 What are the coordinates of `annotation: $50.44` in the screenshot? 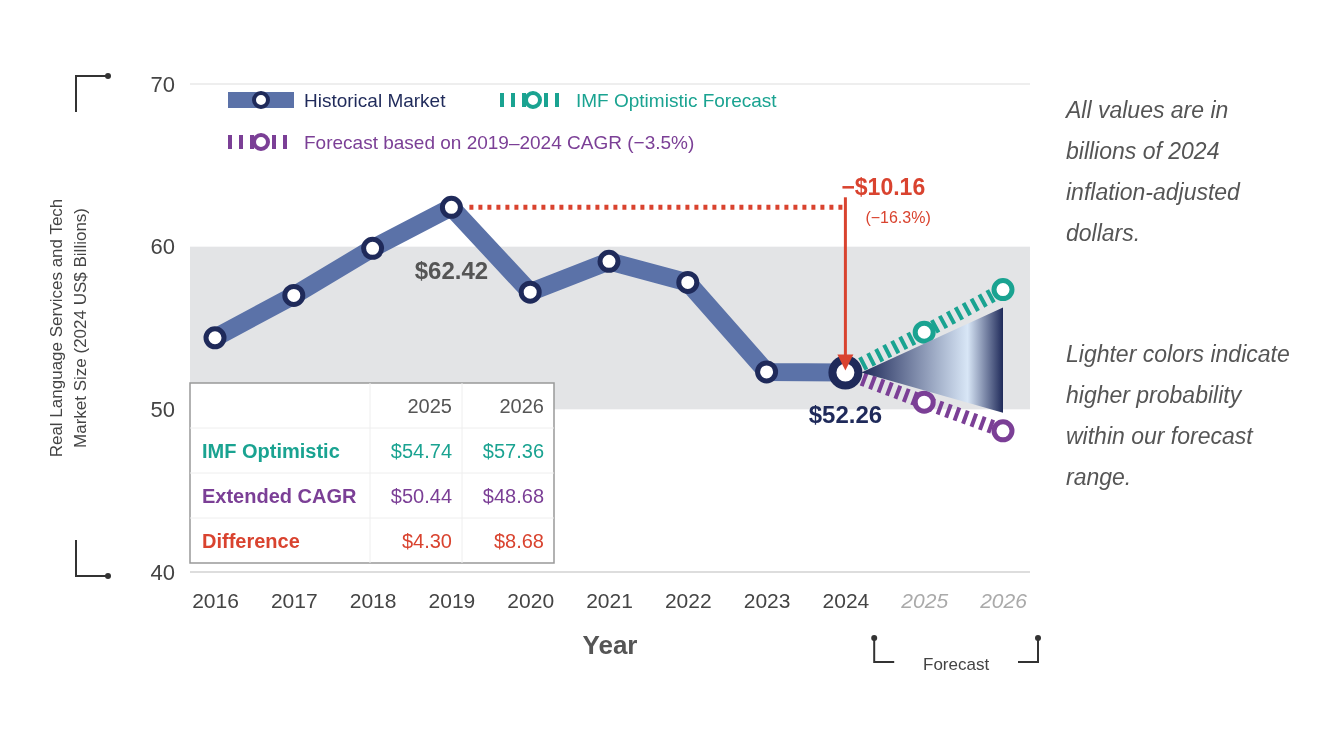 It's located at (421, 496).